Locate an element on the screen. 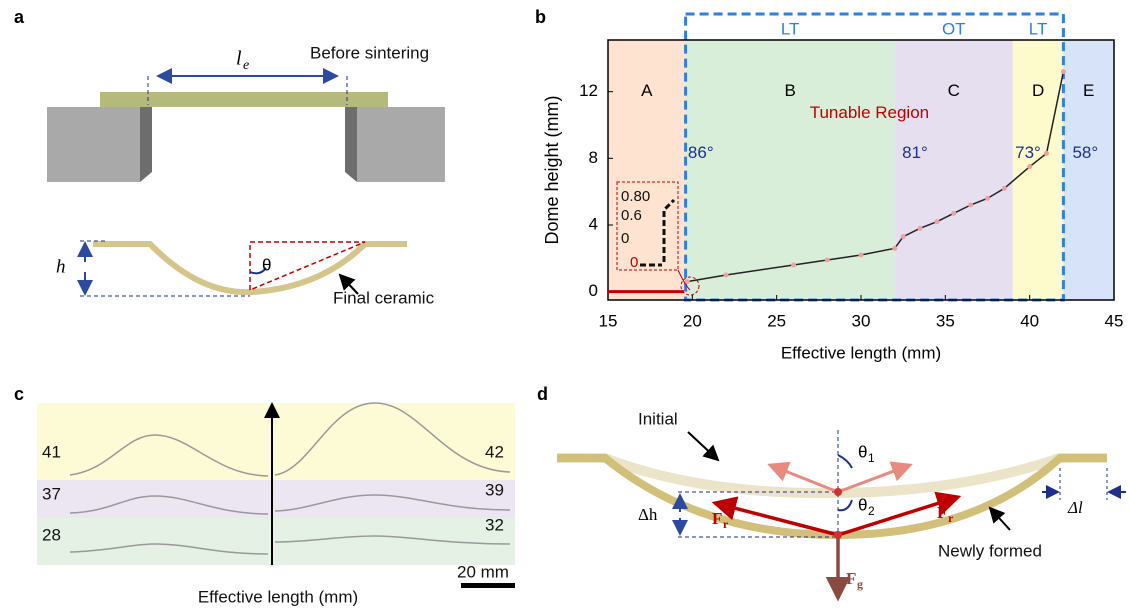 This screenshot has height=613, width=1129. y-tick-label: 8 is located at coordinates (593, 157).